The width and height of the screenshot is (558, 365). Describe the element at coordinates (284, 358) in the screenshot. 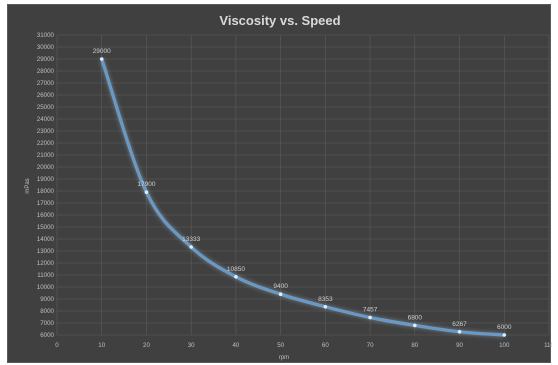

I see `x-axis-title: rpm` at that location.